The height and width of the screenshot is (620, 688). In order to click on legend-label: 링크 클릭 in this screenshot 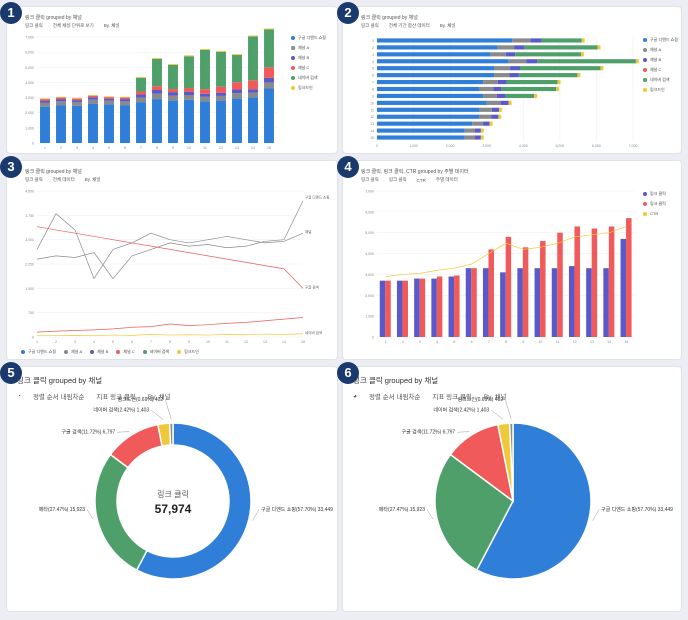, I will do `click(658, 203)`.